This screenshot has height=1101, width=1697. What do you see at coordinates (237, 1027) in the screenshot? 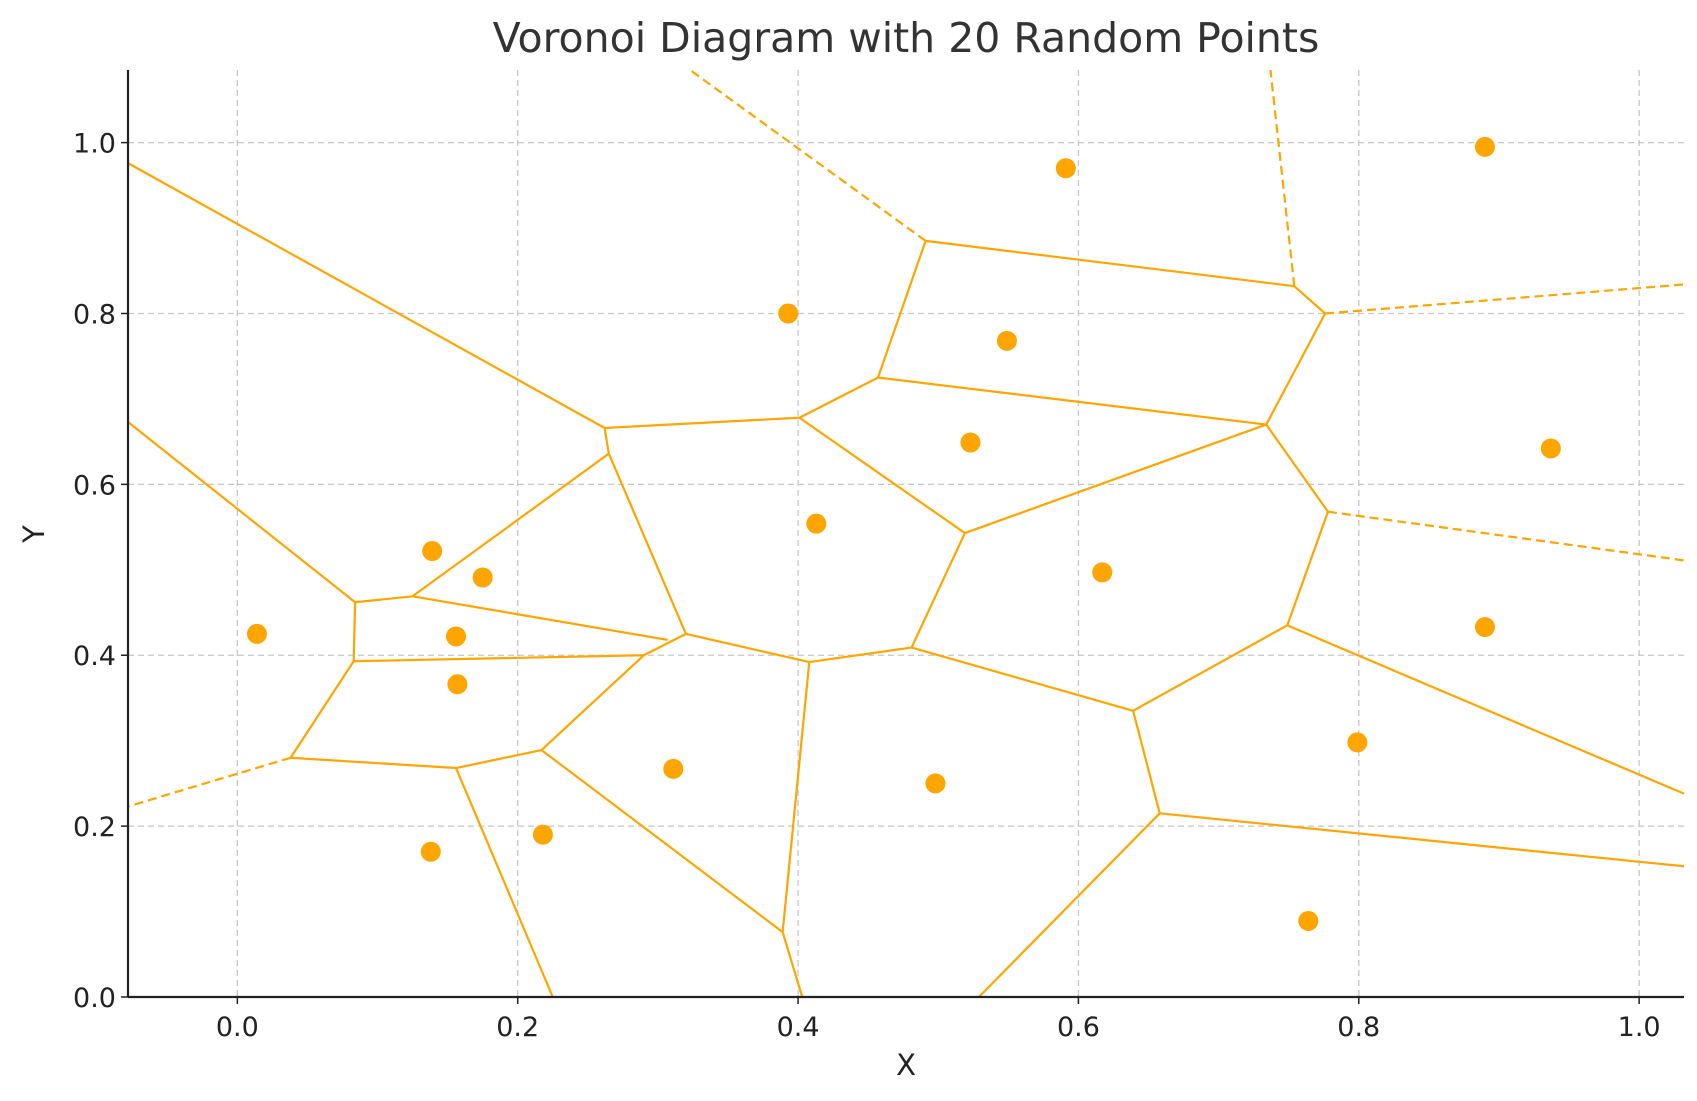
I see `x-tick-label: 0.0` at bounding box center [237, 1027].